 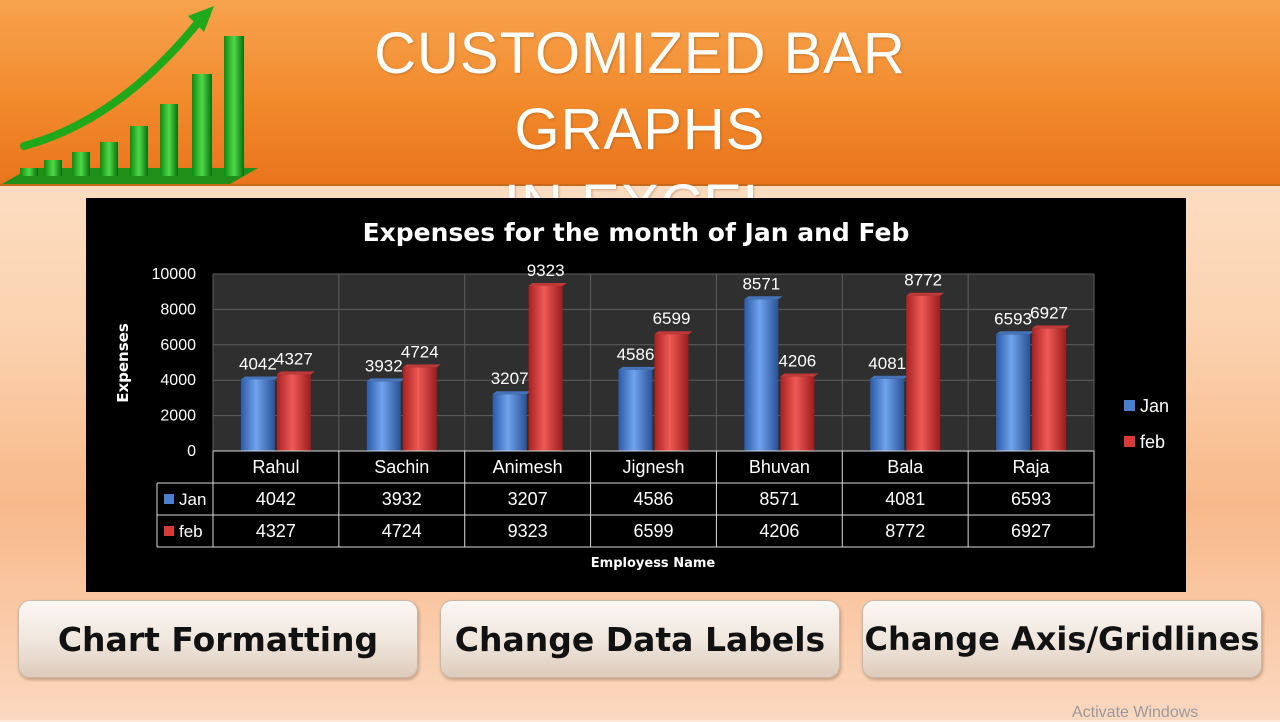 I want to click on data-label: 4081, so click(x=887, y=363).